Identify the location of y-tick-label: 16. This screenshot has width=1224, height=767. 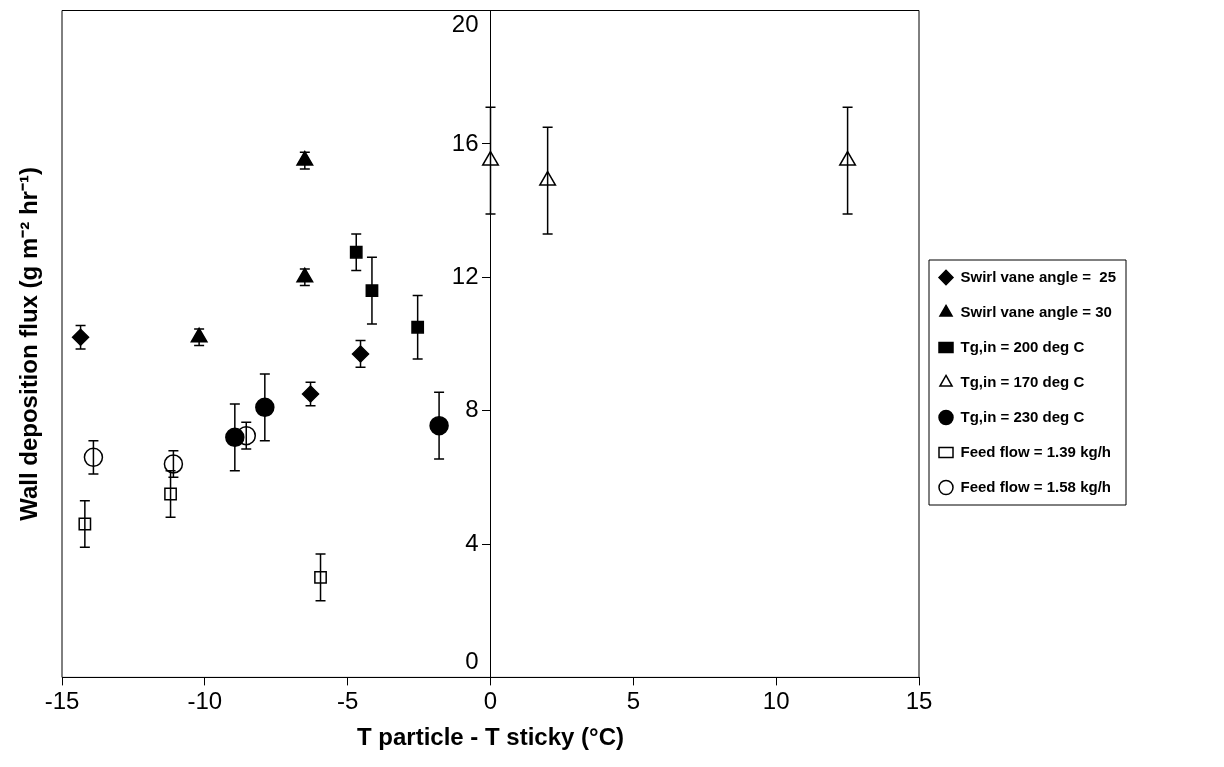
(465, 142).